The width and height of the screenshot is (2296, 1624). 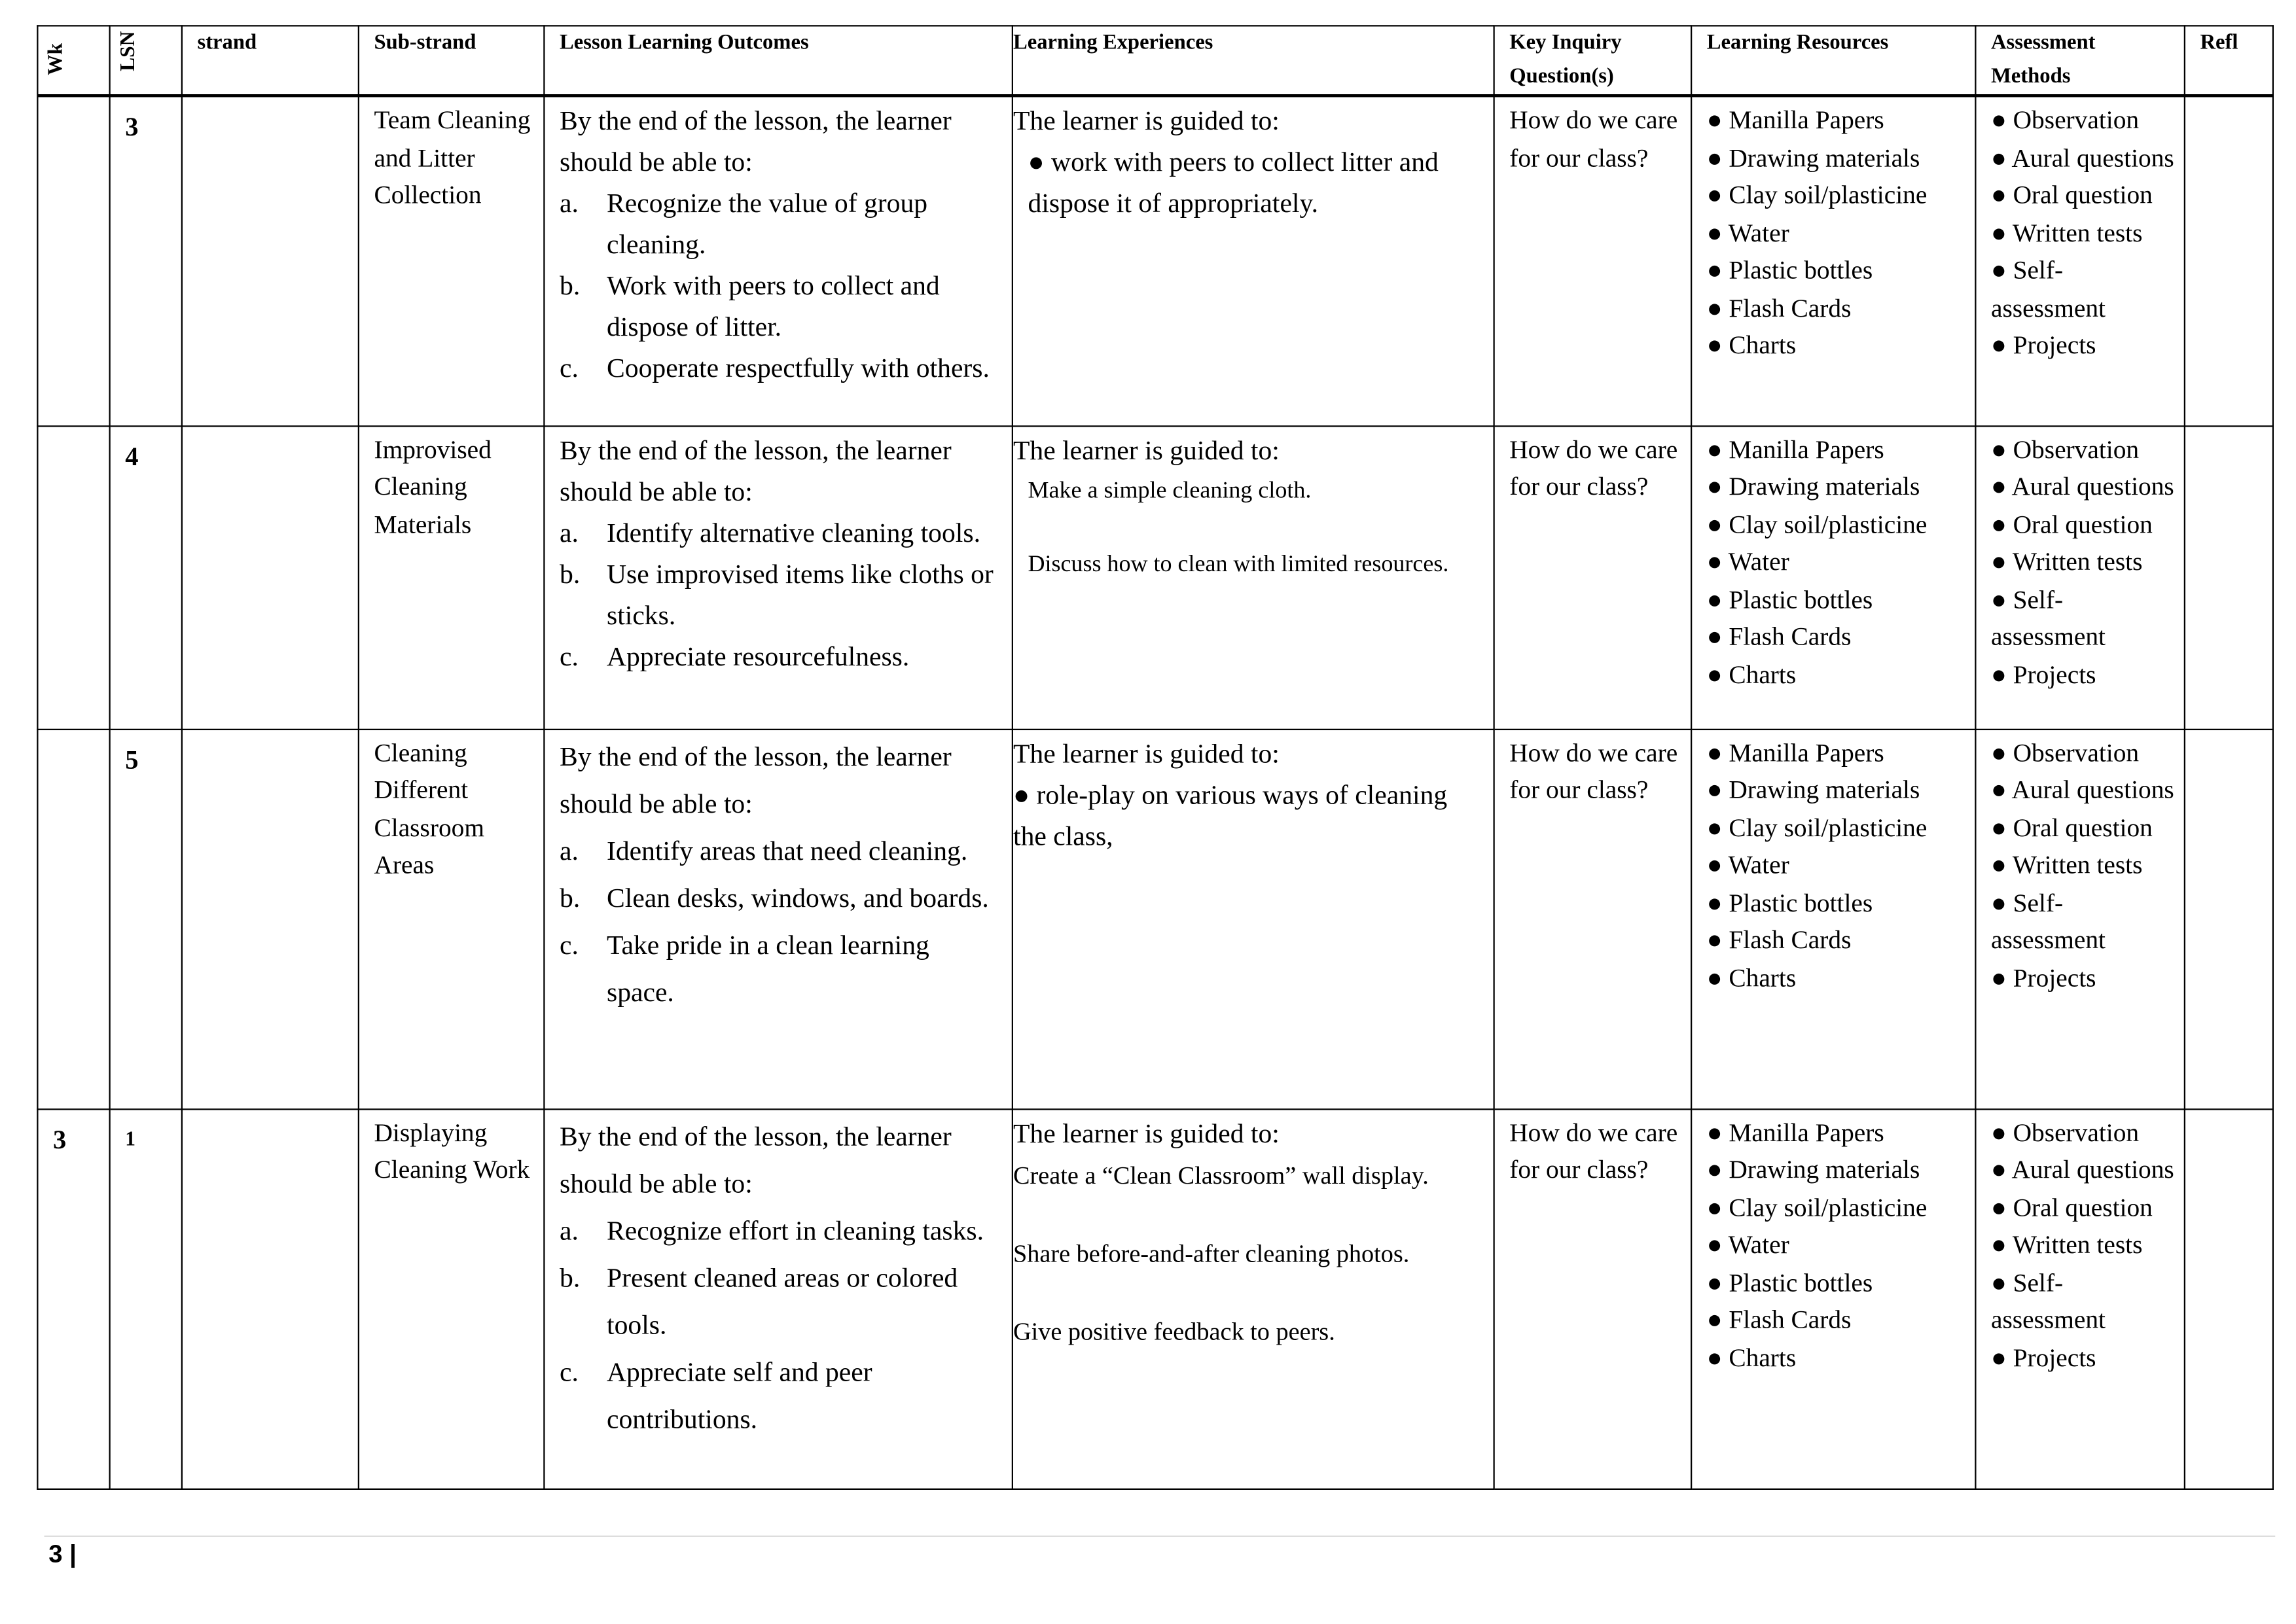 I want to click on outcome-text: Present cleaned areas or colored tools., so click(x=782, y=1302).